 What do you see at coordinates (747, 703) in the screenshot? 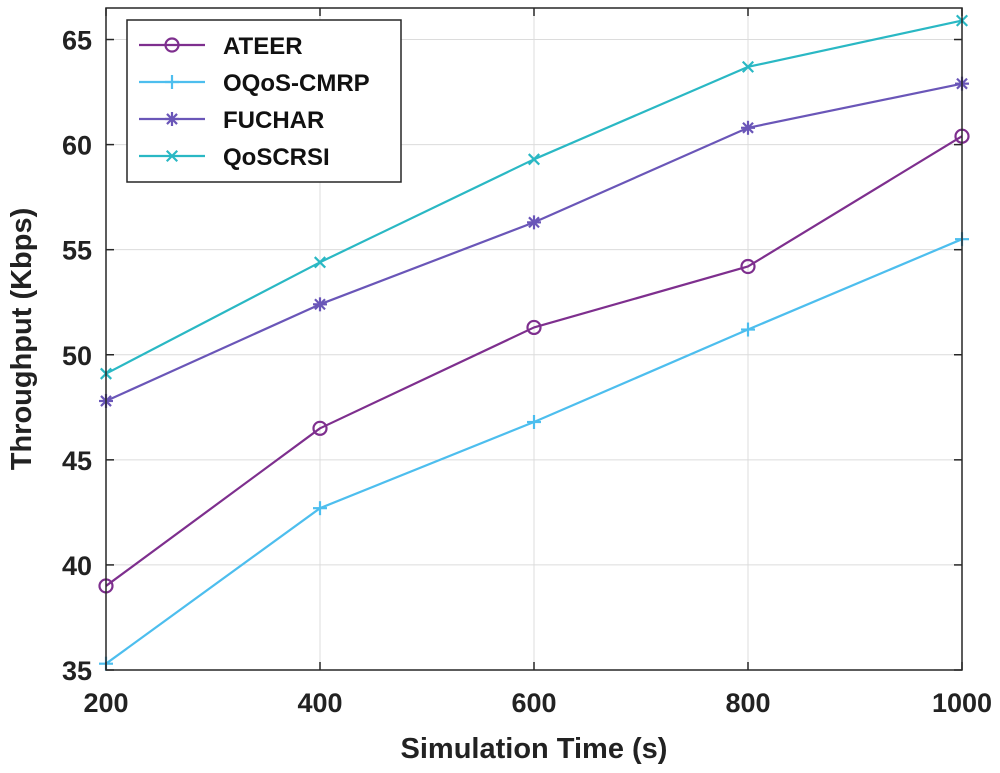
I see `x-tick-label: 800` at bounding box center [747, 703].